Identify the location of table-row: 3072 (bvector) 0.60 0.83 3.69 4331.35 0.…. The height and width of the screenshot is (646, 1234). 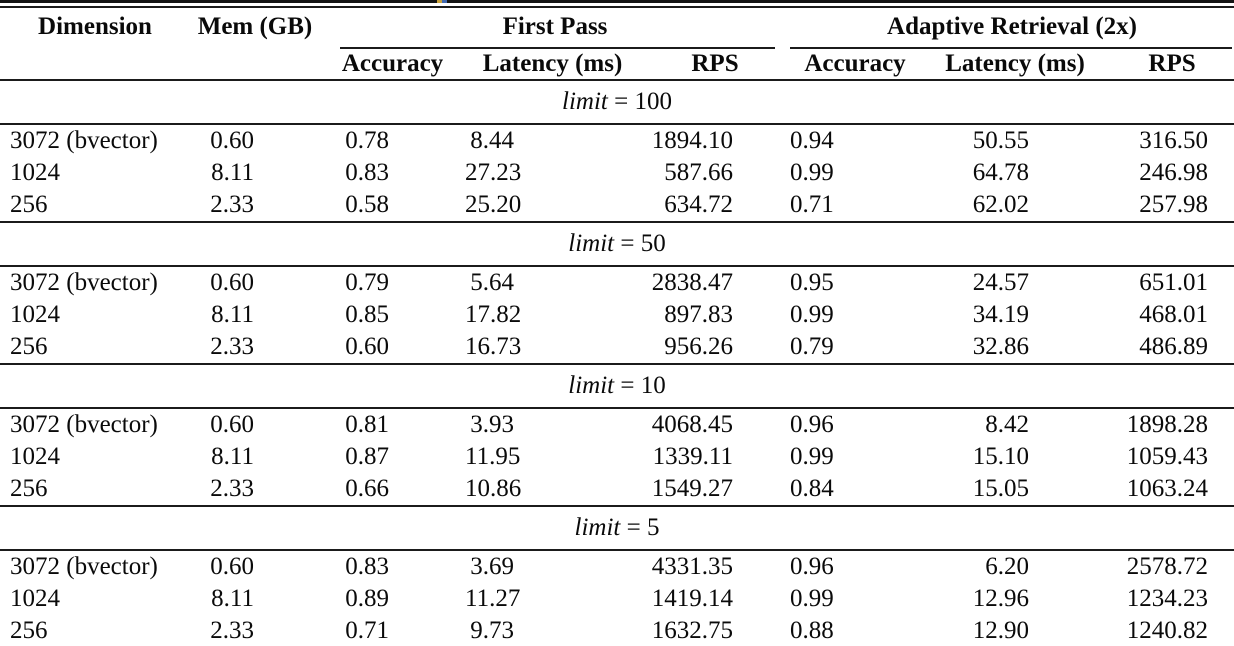
(617, 566).